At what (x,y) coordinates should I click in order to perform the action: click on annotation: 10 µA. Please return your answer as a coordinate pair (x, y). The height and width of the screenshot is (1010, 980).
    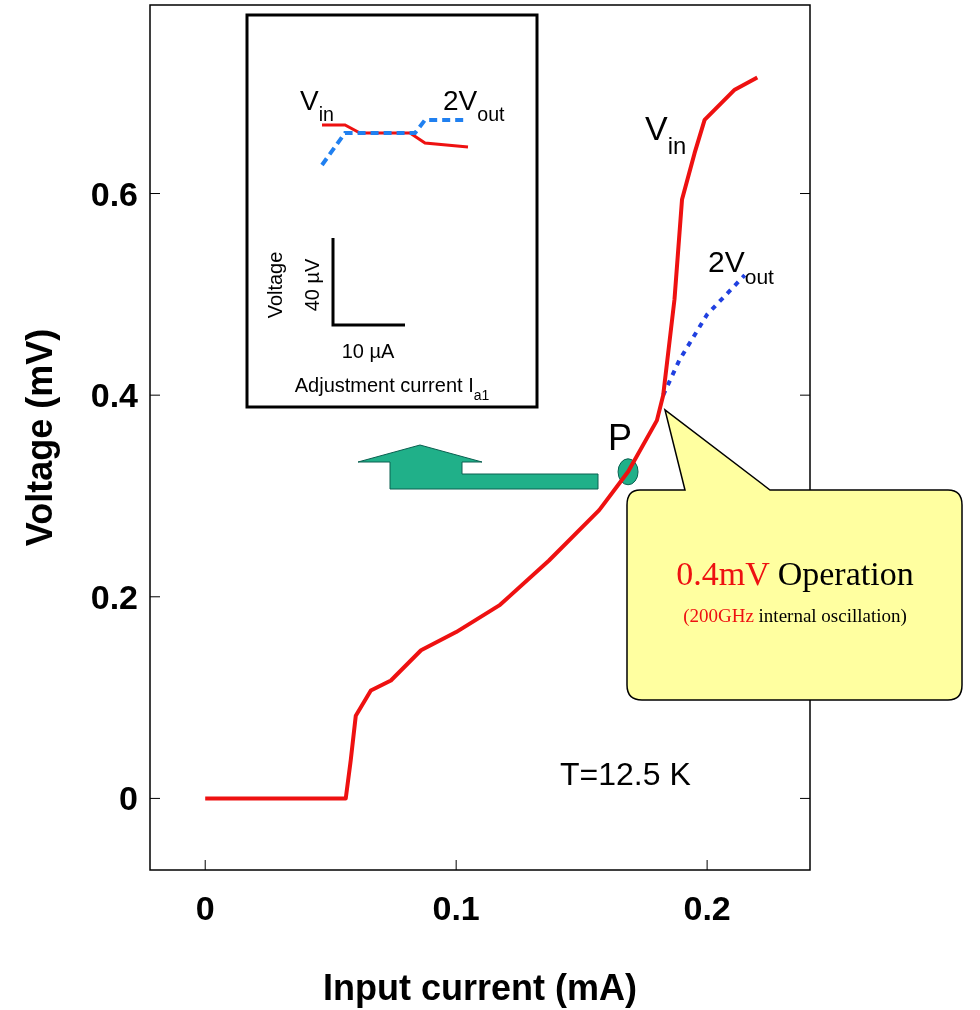
    Looking at the image, I should click on (368, 351).